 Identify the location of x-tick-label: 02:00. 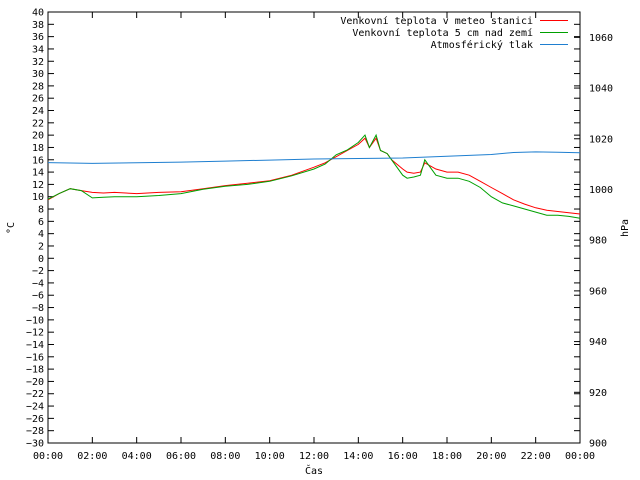
(92, 456).